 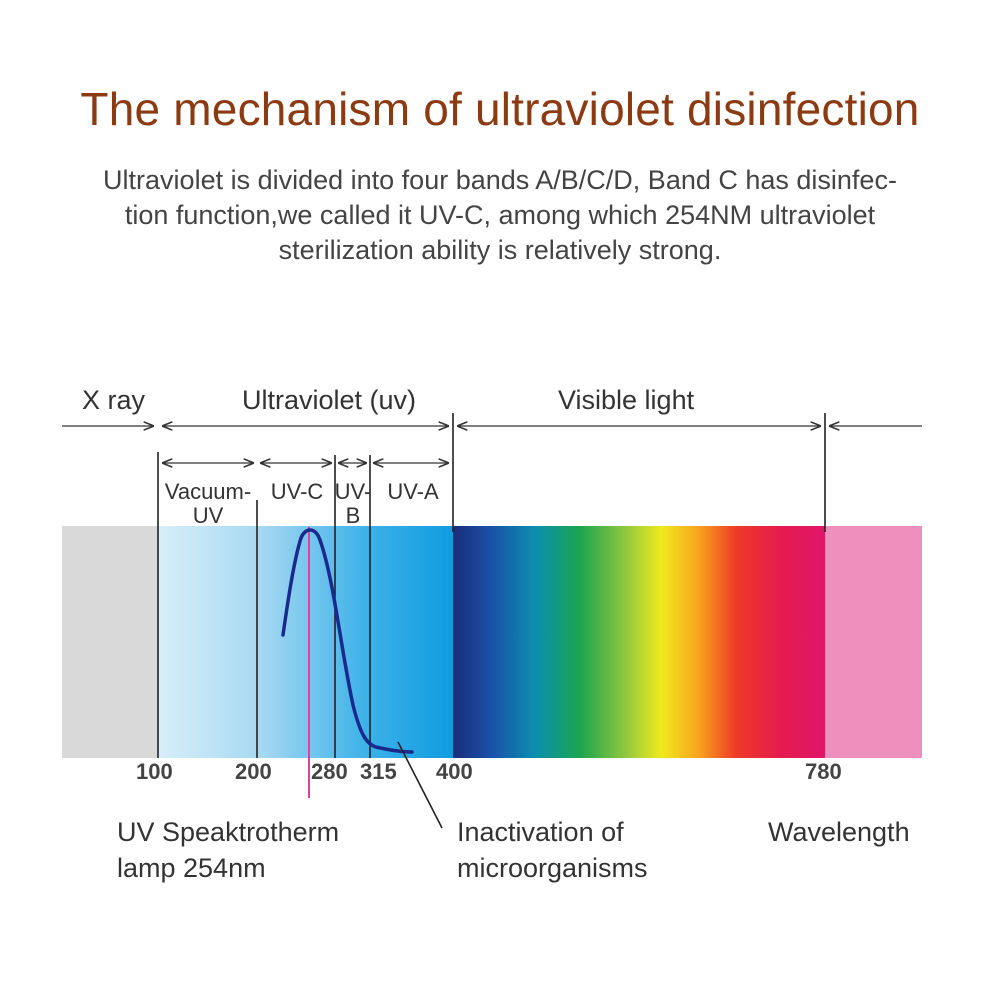 What do you see at coordinates (208, 515) in the screenshot?
I see `vacuum-uv-label-line-2: UV` at bounding box center [208, 515].